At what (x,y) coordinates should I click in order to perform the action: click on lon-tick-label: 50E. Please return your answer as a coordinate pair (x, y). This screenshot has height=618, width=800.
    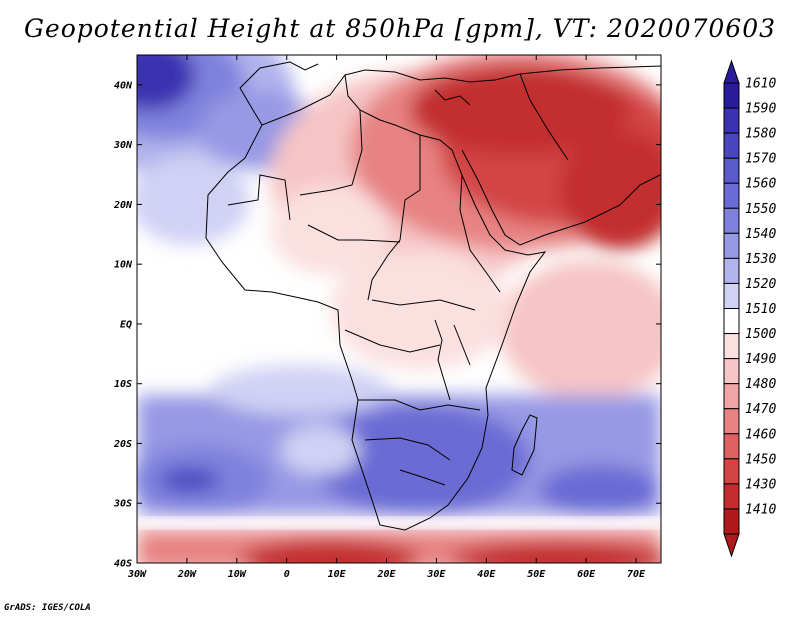
    Looking at the image, I should click on (536, 574).